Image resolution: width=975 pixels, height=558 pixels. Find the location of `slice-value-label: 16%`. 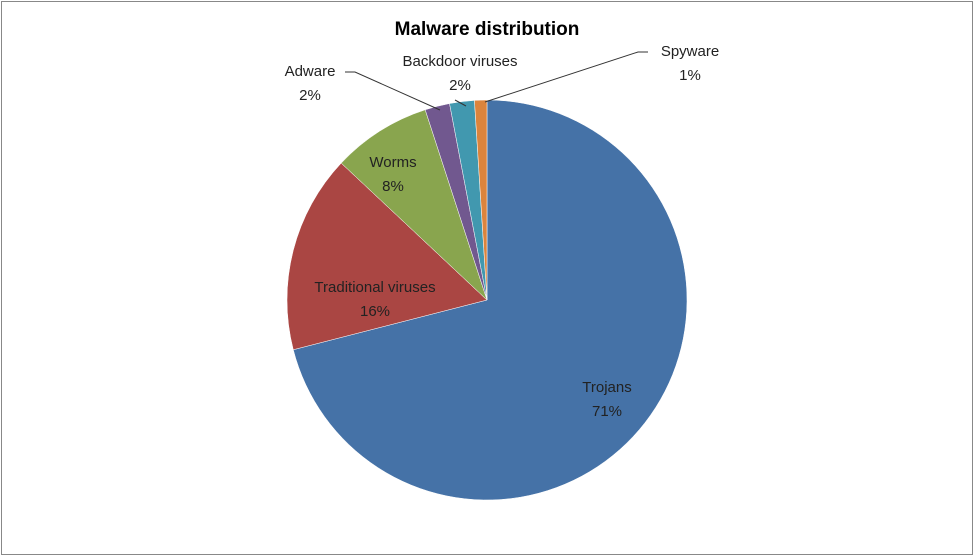

slice-value-label: 16% is located at coordinates (375, 311).